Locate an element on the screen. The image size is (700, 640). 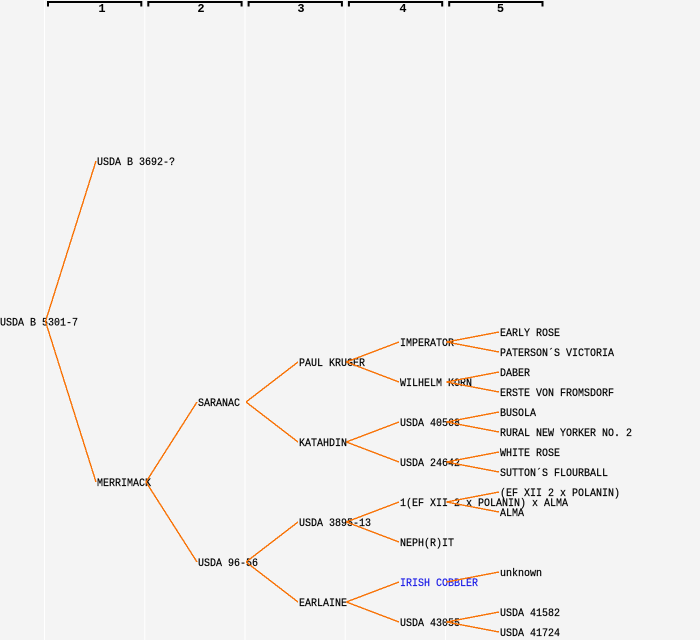
svg-text: 1 is located at coordinates (101, 9).